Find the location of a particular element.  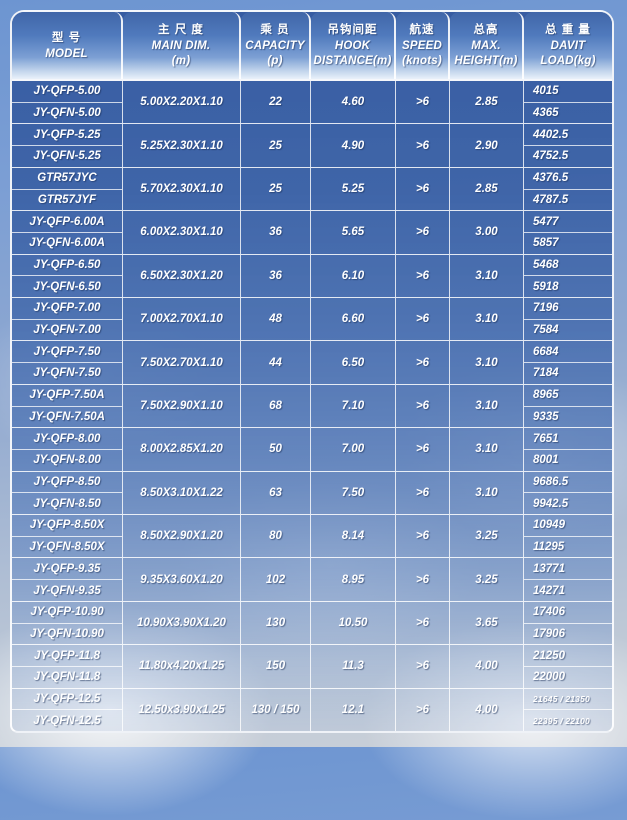

model-secondary: JY-QFN-5.00 is located at coordinates (67, 113).